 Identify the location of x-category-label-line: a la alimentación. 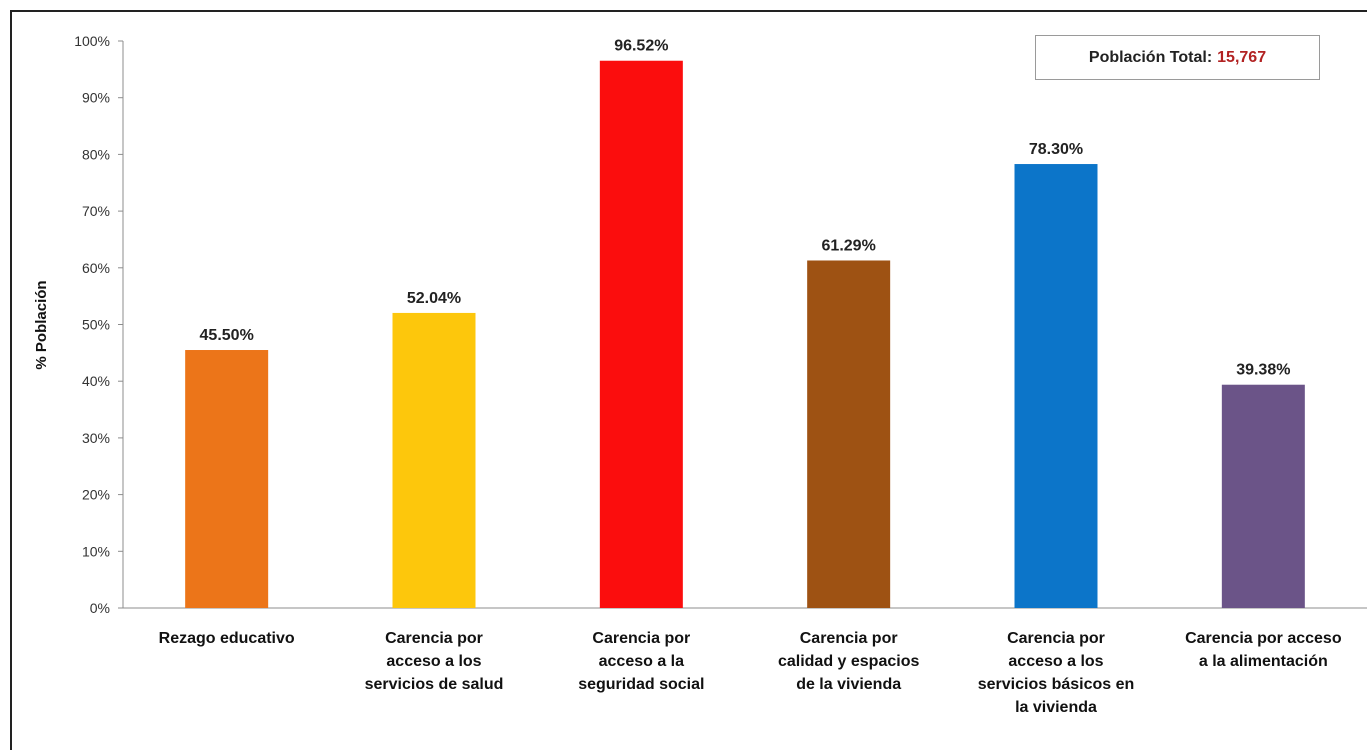
(1263, 661).